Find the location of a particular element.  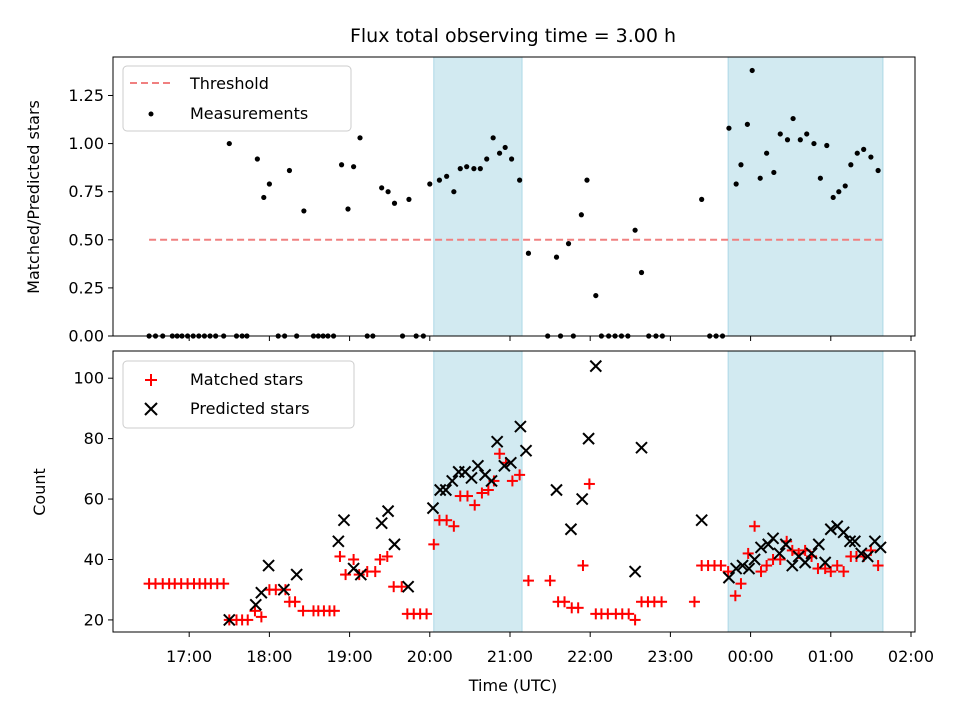

predicted-legend-icon is located at coordinates (151, 409).